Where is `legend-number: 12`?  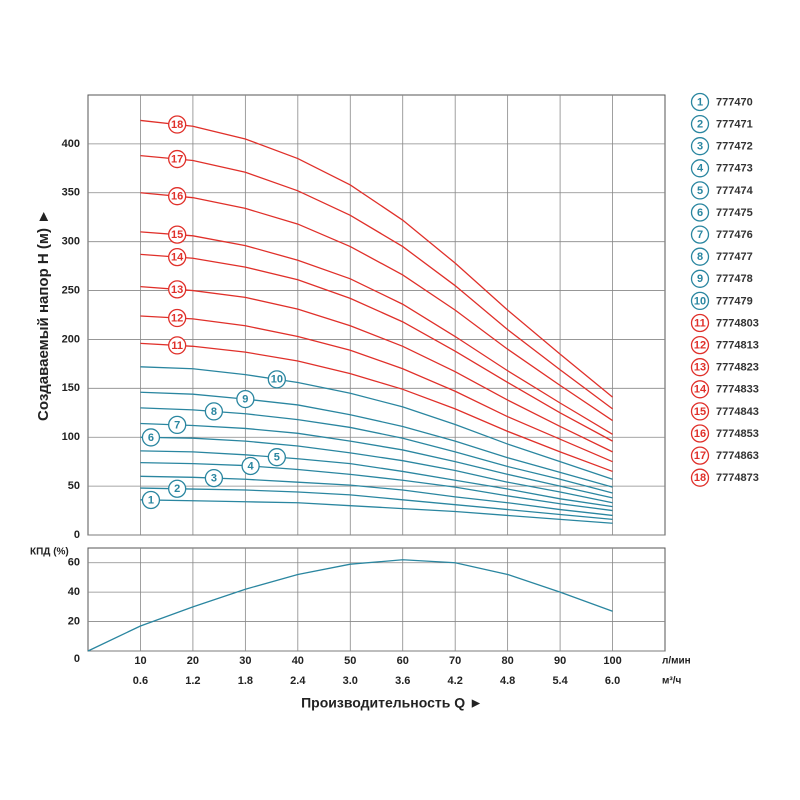 legend-number: 12 is located at coordinates (700, 346).